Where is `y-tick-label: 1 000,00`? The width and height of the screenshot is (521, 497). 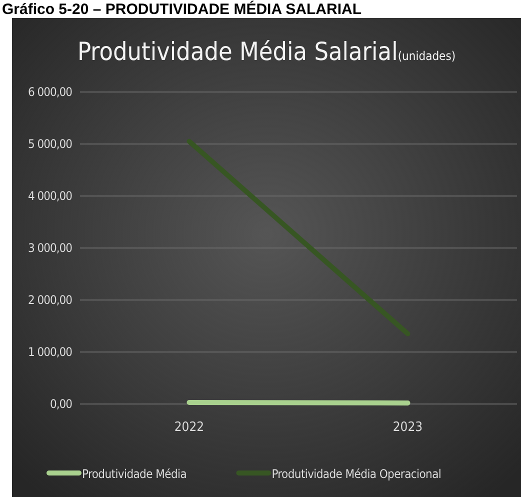
y-tick-label: 1 000,00 is located at coordinates (50, 352).